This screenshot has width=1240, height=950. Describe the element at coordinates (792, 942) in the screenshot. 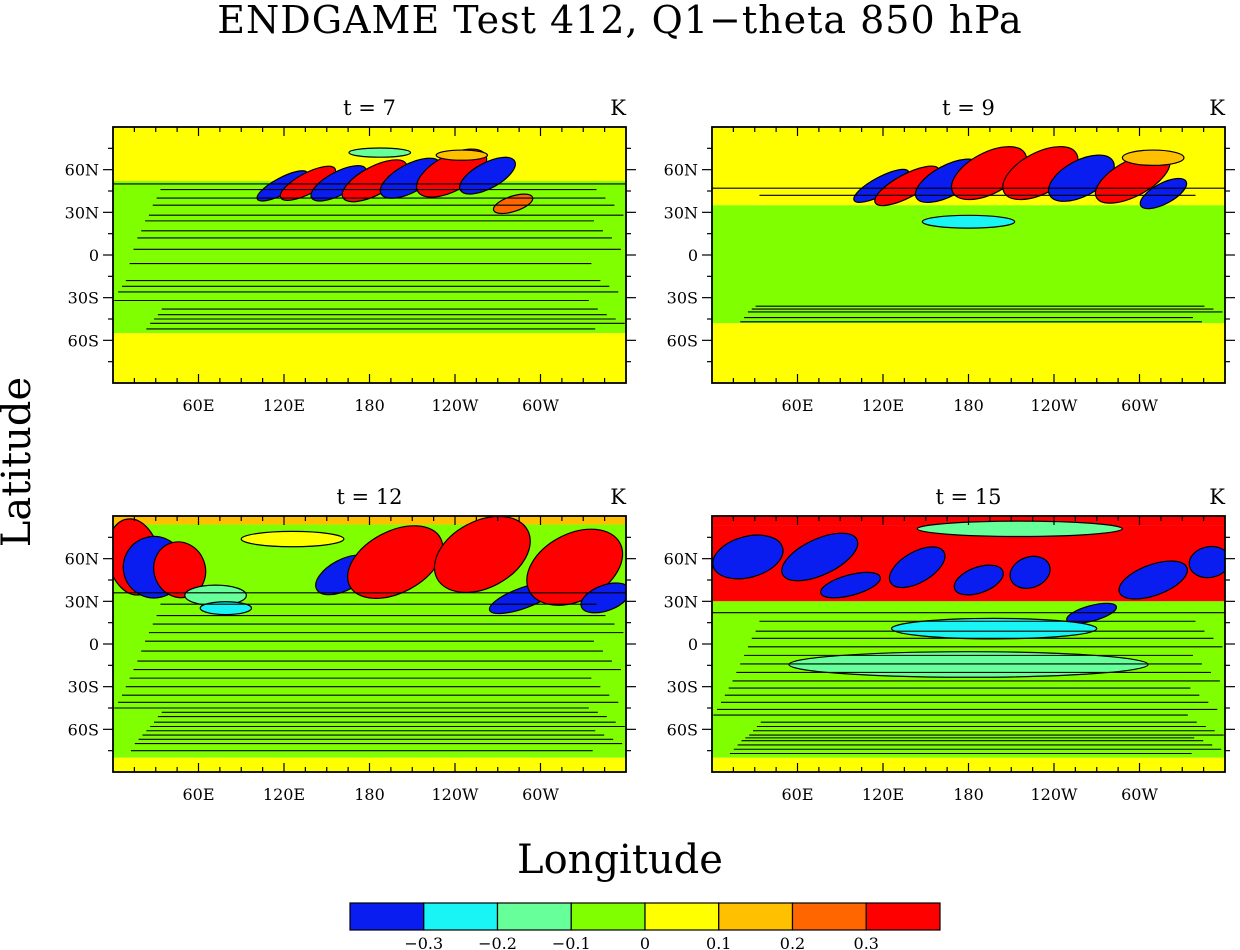

I see `colorbar-label: 0.2` at that location.